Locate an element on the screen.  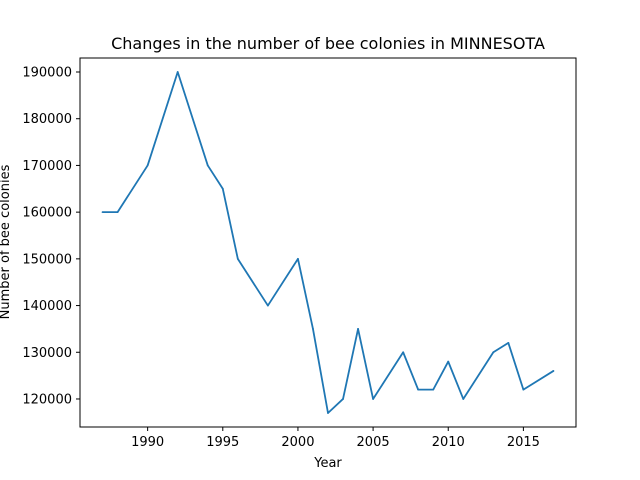
x-tick-label: 1995 is located at coordinates (222, 442).